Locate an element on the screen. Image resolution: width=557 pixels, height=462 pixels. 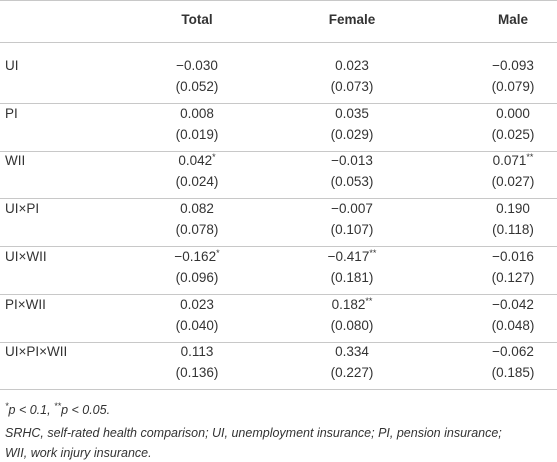
se-cell: (0.127) is located at coordinates (513, 277).